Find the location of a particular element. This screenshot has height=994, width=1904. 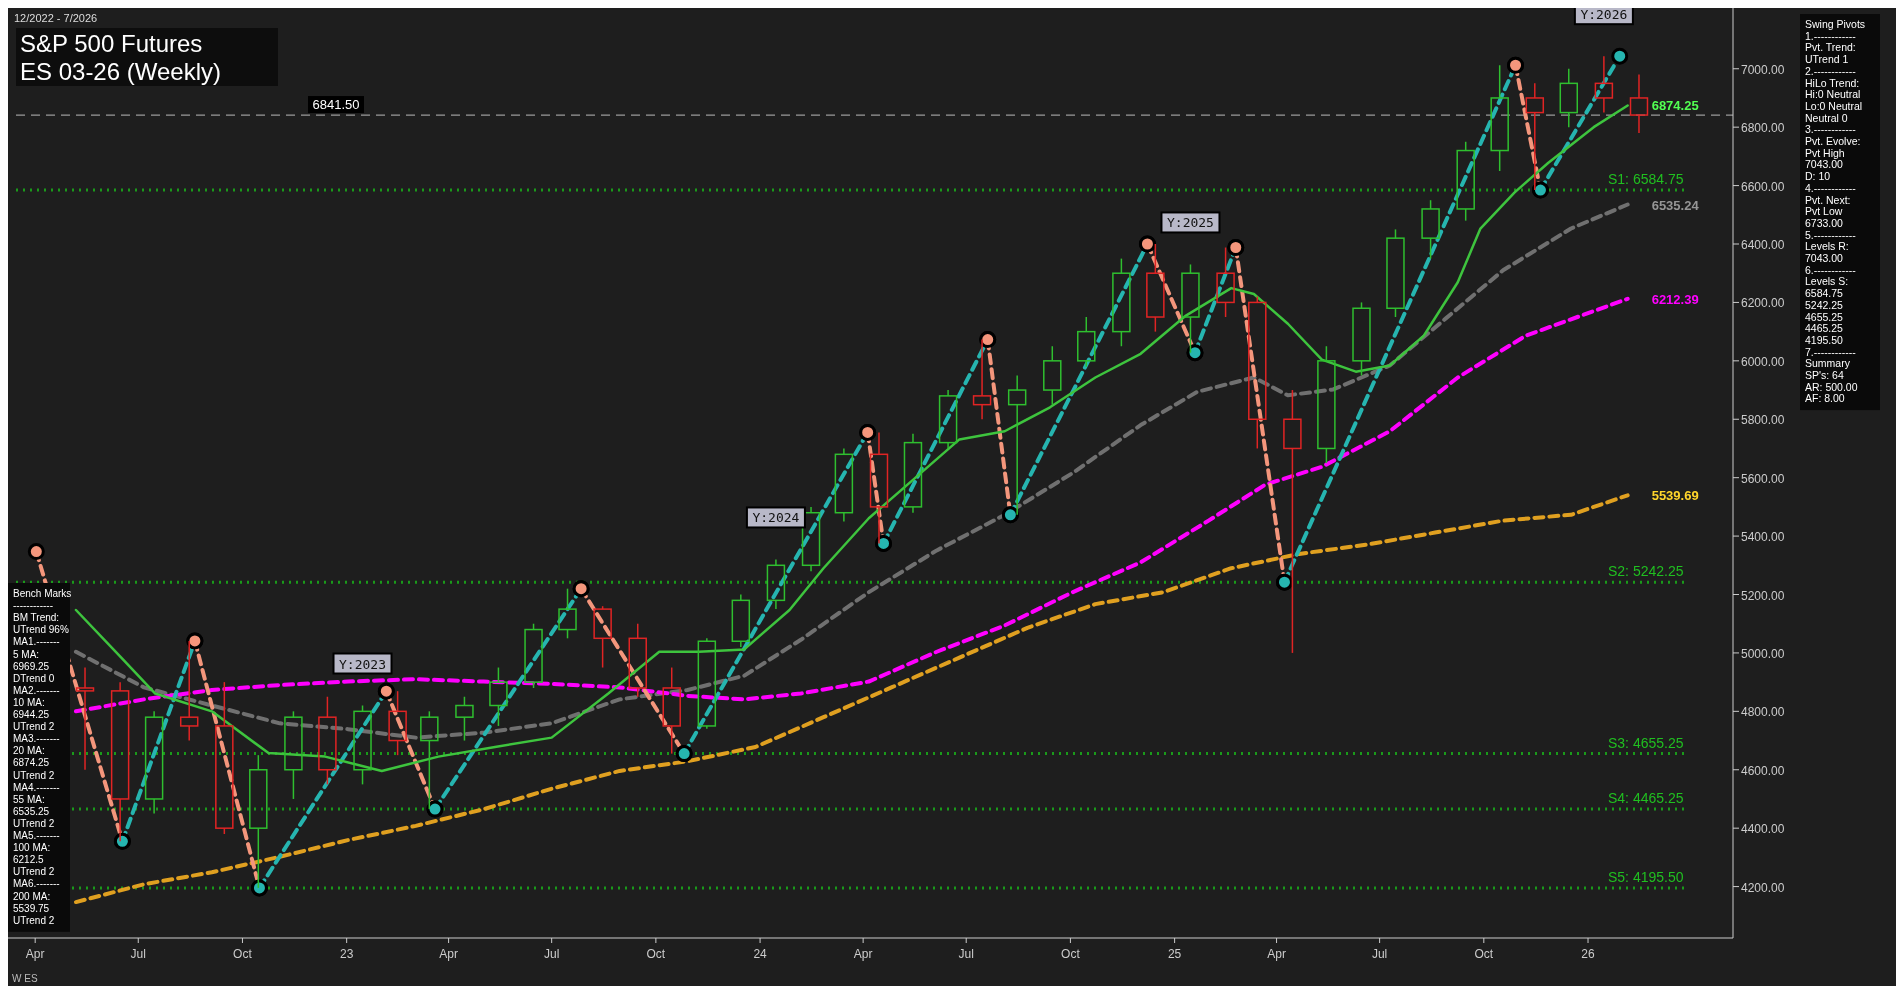

data-label: 5539.69 is located at coordinates (1675, 496).